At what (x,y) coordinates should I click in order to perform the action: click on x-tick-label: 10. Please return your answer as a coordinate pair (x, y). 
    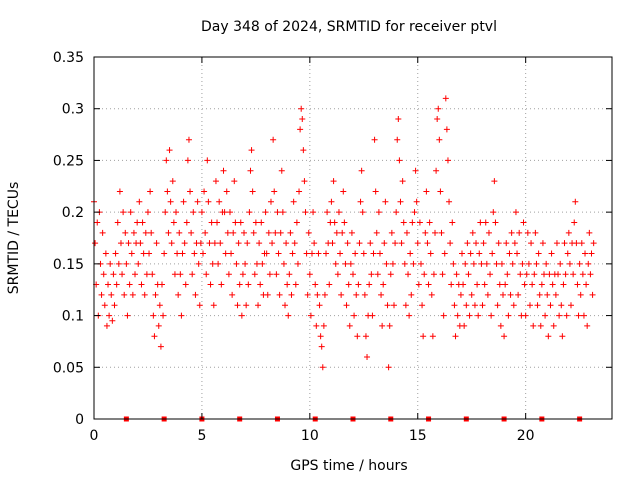
    Looking at the image, I should click on (310, 436).